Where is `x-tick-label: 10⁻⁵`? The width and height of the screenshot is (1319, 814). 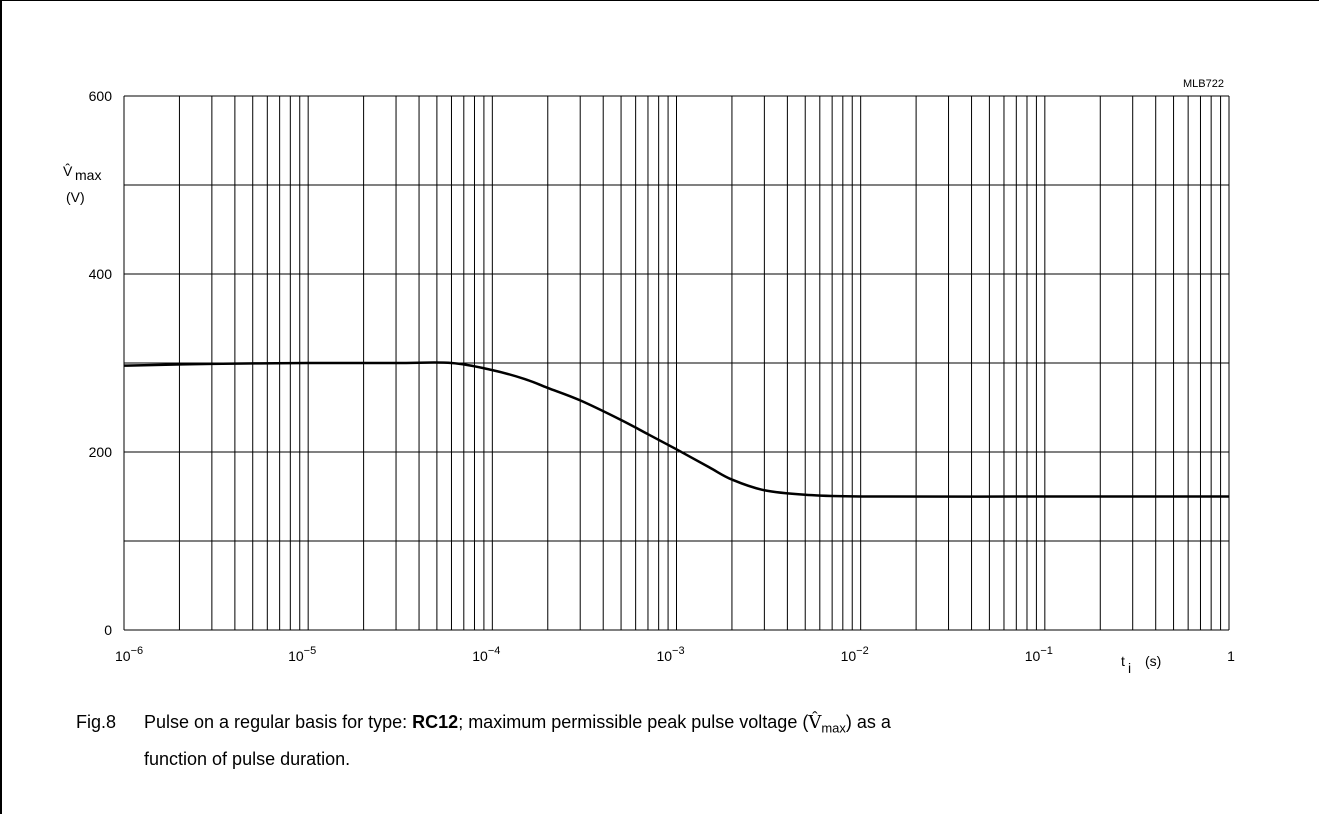
x-tick-label: 10⁻⁵ is located at coordinates (302, 654).